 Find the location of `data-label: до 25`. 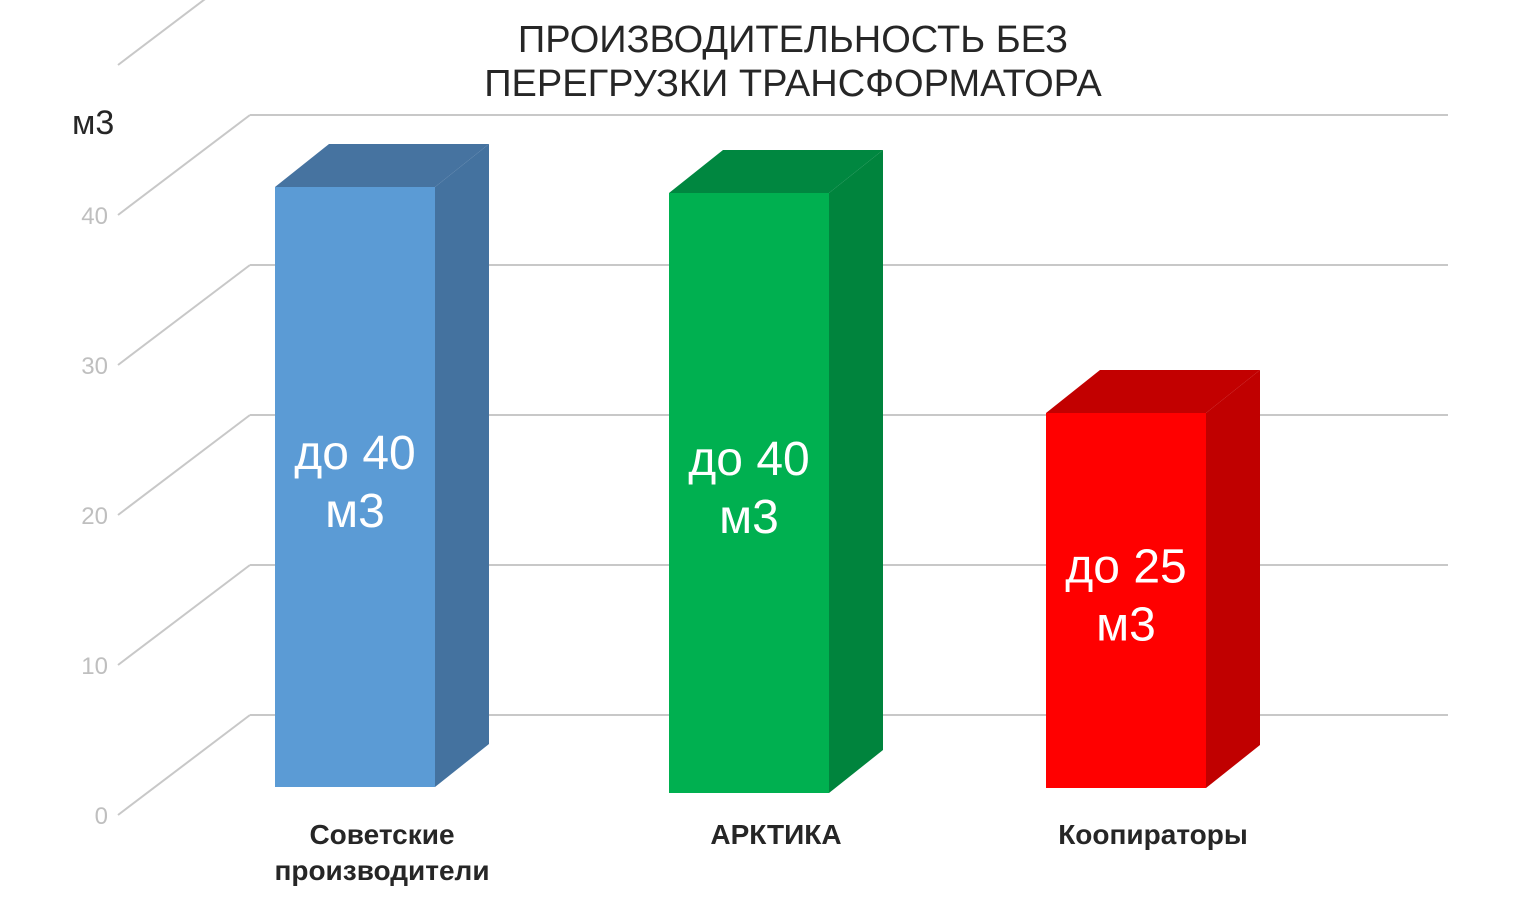

data-label: до 25 is located at coordinates (1125, 567).